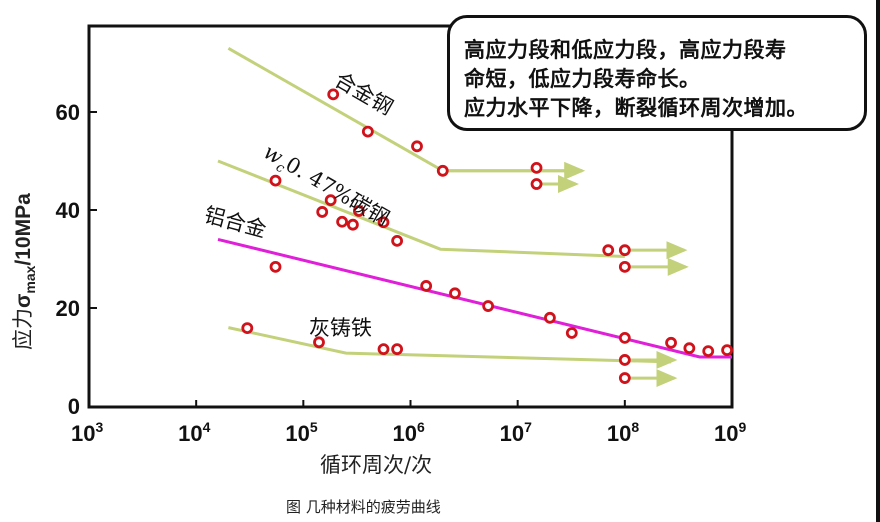  What do you see at coordinates (235, 222) in the screenshot?
I see `label-aluminum-alloy: 铝合金` at bounding box center [235, 222].